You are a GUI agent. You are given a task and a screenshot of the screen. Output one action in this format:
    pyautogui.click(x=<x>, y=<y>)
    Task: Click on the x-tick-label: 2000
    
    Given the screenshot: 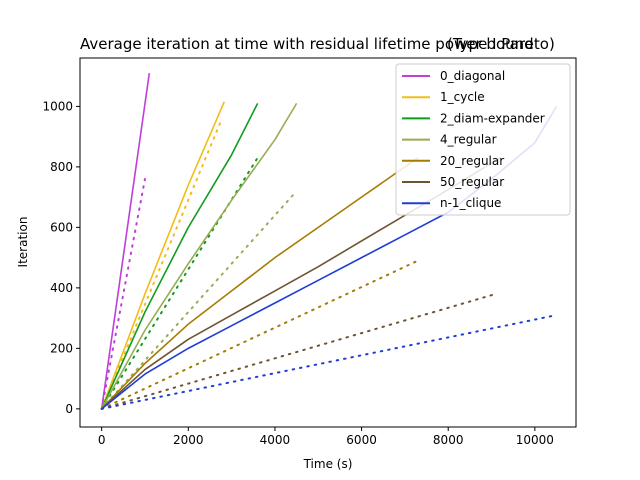 What is the action you would take?
    pyautogui.click(x=188, y=440)
    